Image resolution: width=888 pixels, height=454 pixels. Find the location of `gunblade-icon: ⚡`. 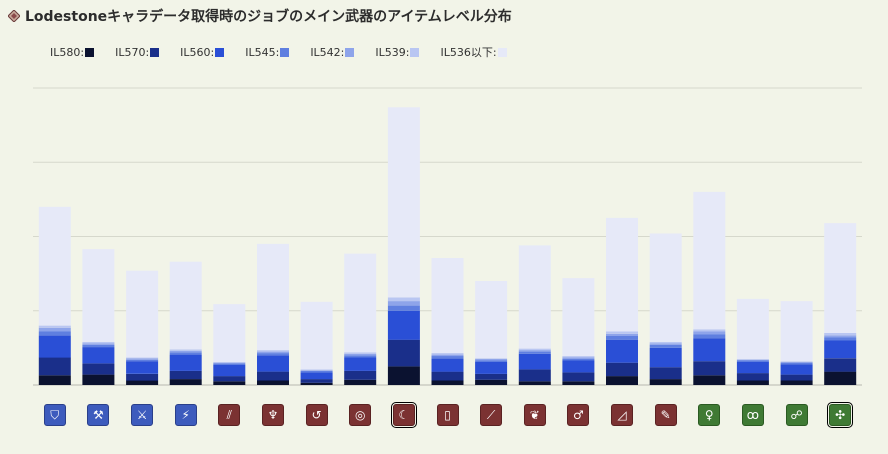

gunblade-icon: ⚡ is located at coordinates (185, 415).